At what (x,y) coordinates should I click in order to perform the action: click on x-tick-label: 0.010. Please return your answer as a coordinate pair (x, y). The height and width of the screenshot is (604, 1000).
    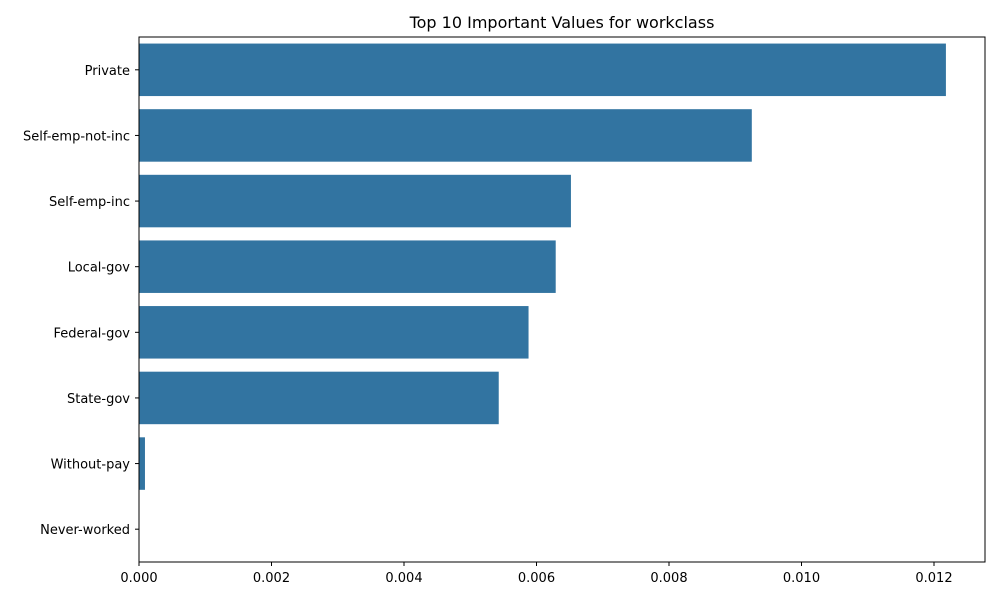
    Looking at the image, I should click on (801, 578).